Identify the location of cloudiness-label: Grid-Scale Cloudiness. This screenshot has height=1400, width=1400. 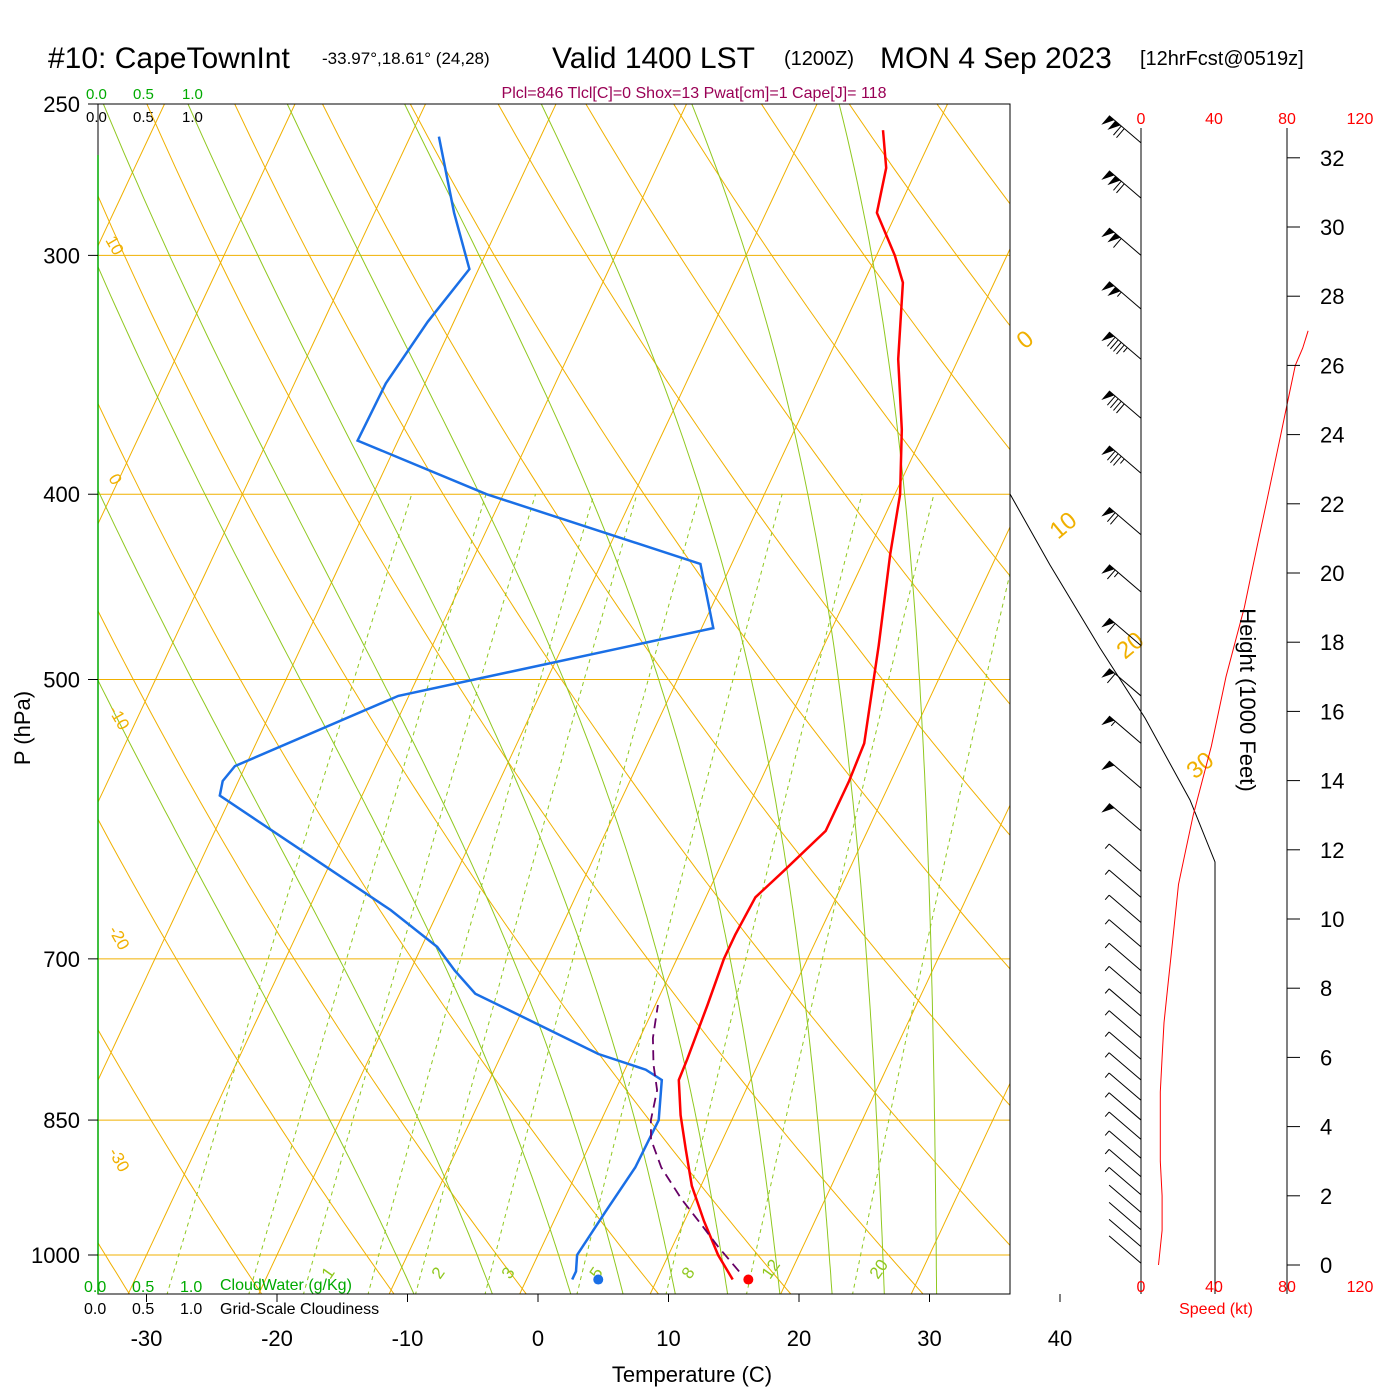
(299, 1309).